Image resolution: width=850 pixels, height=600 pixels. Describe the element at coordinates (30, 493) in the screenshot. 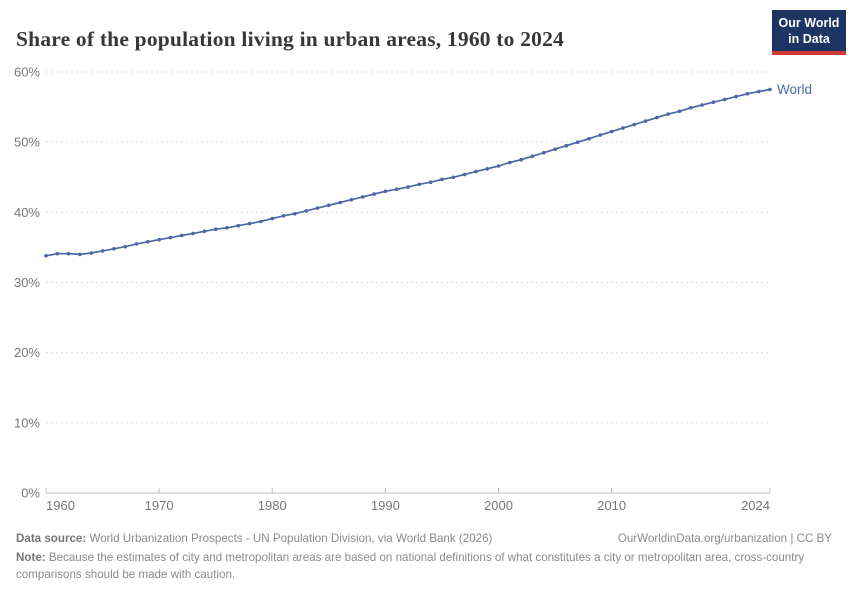

I see `y-tick-label: 0%` at that location.